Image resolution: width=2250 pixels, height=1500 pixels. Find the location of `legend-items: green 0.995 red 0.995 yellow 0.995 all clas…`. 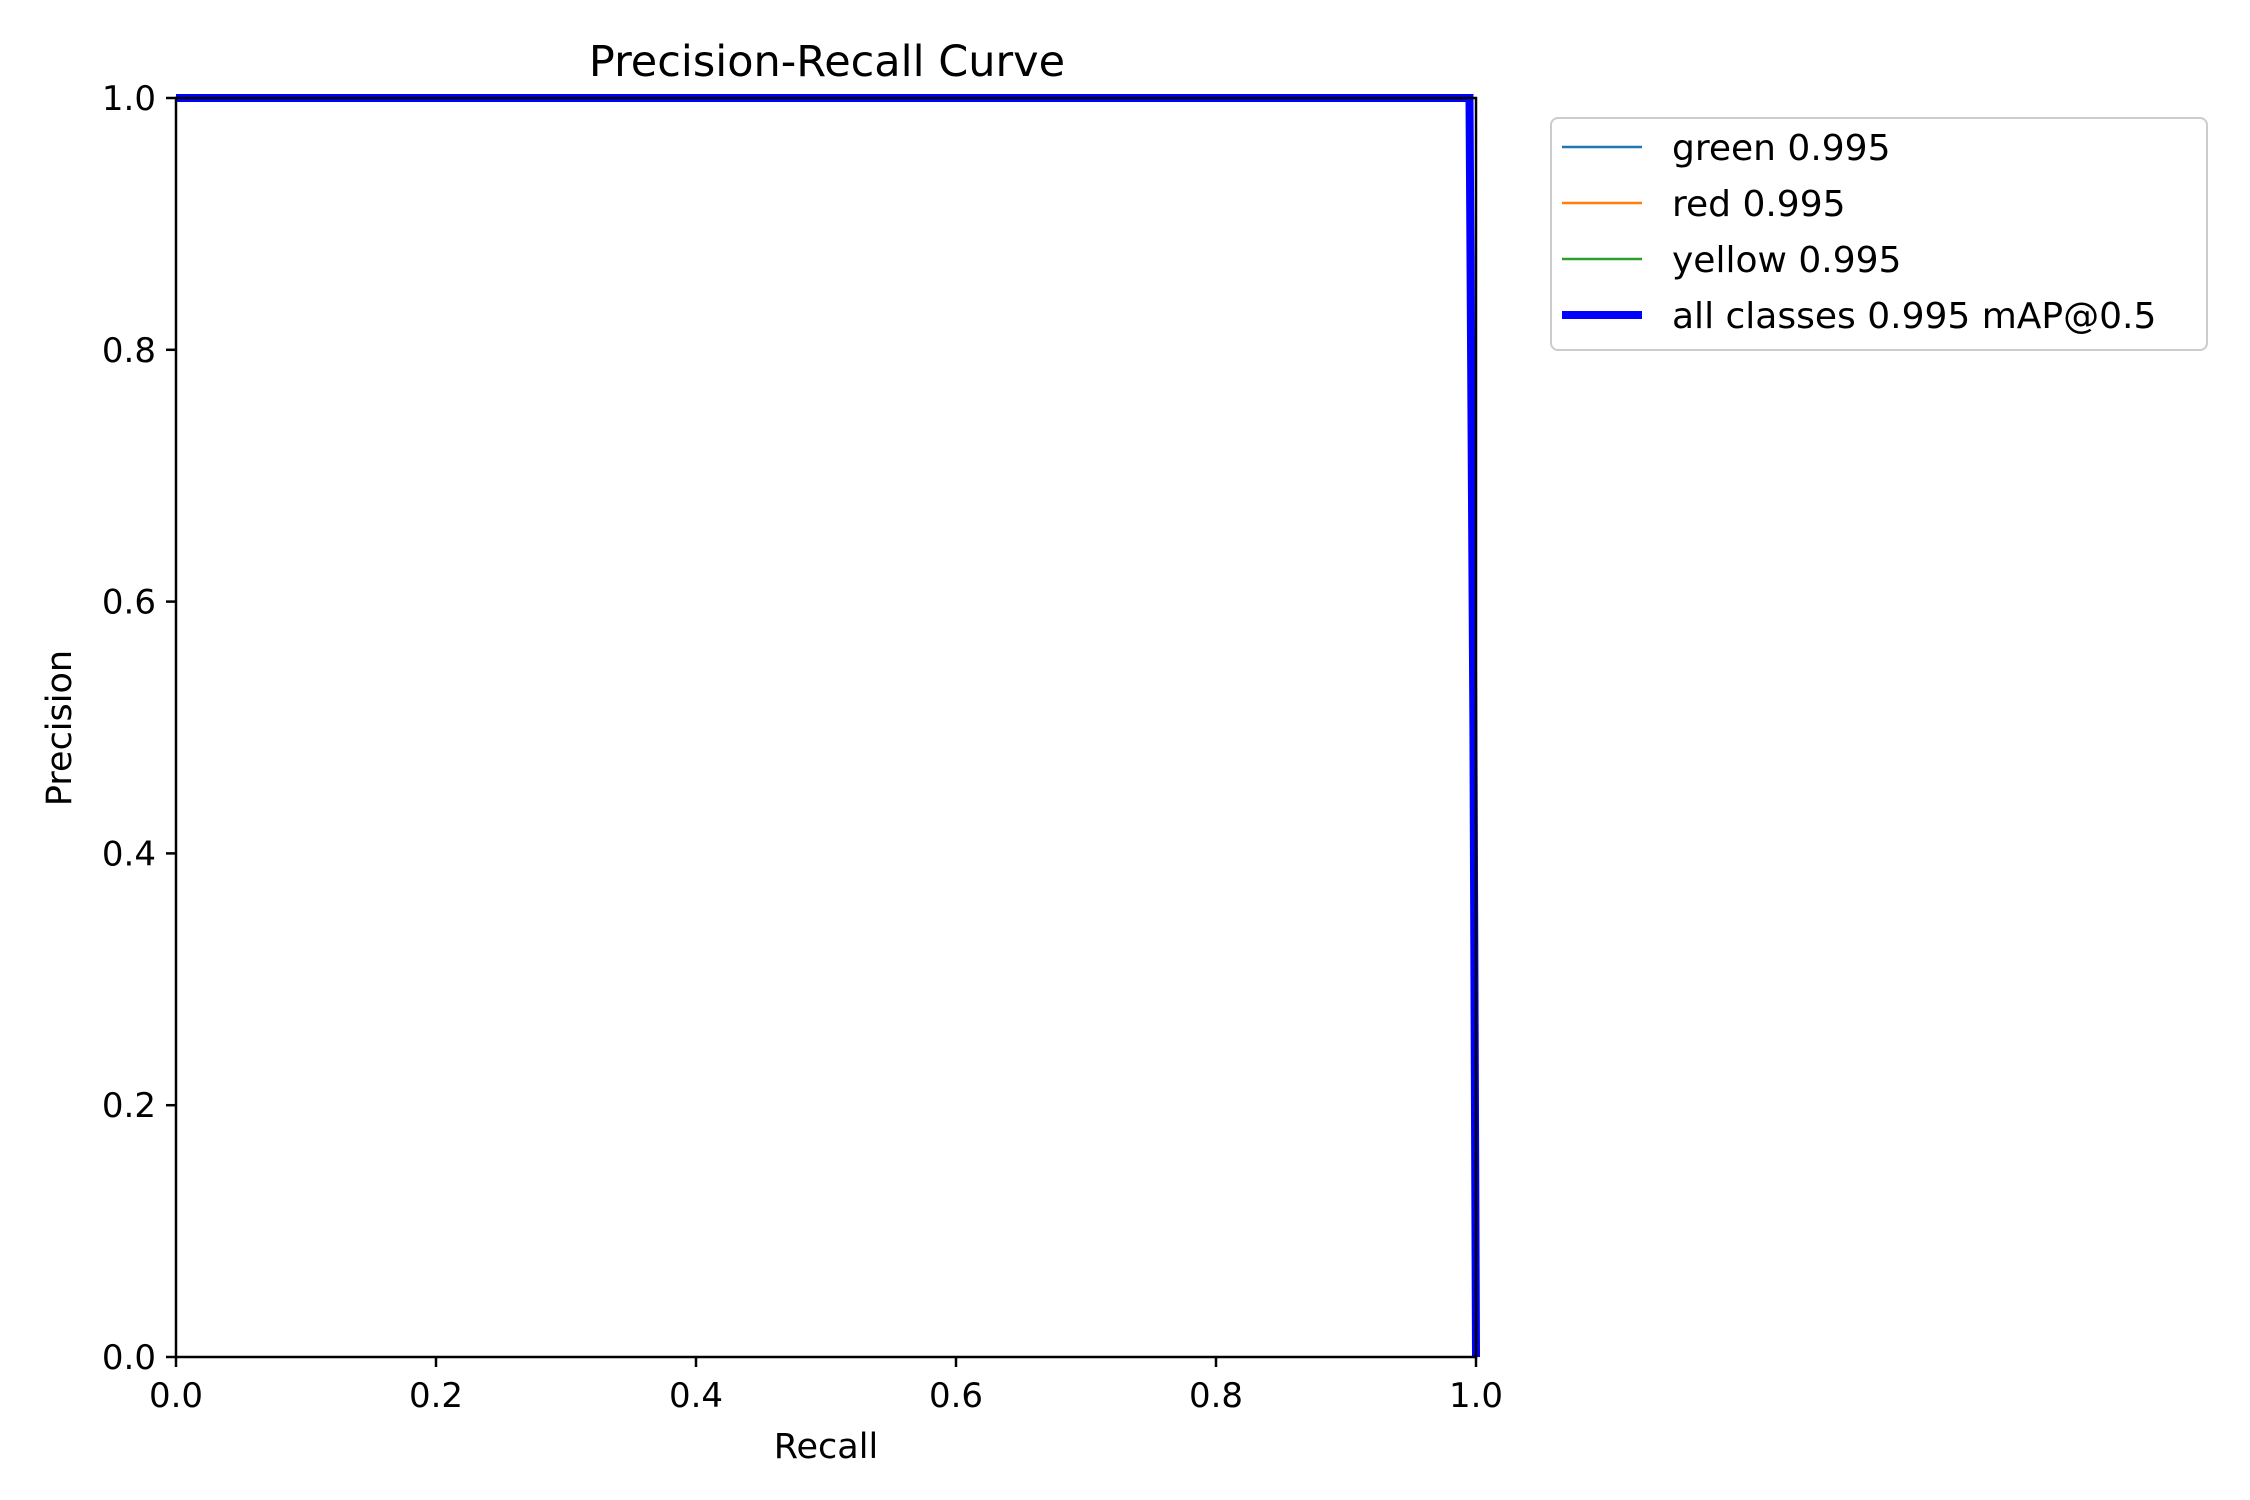

legend-items: green 0.995 red 0.995 yellow 0.995 all clas… is located at coordinates (1859, 232).